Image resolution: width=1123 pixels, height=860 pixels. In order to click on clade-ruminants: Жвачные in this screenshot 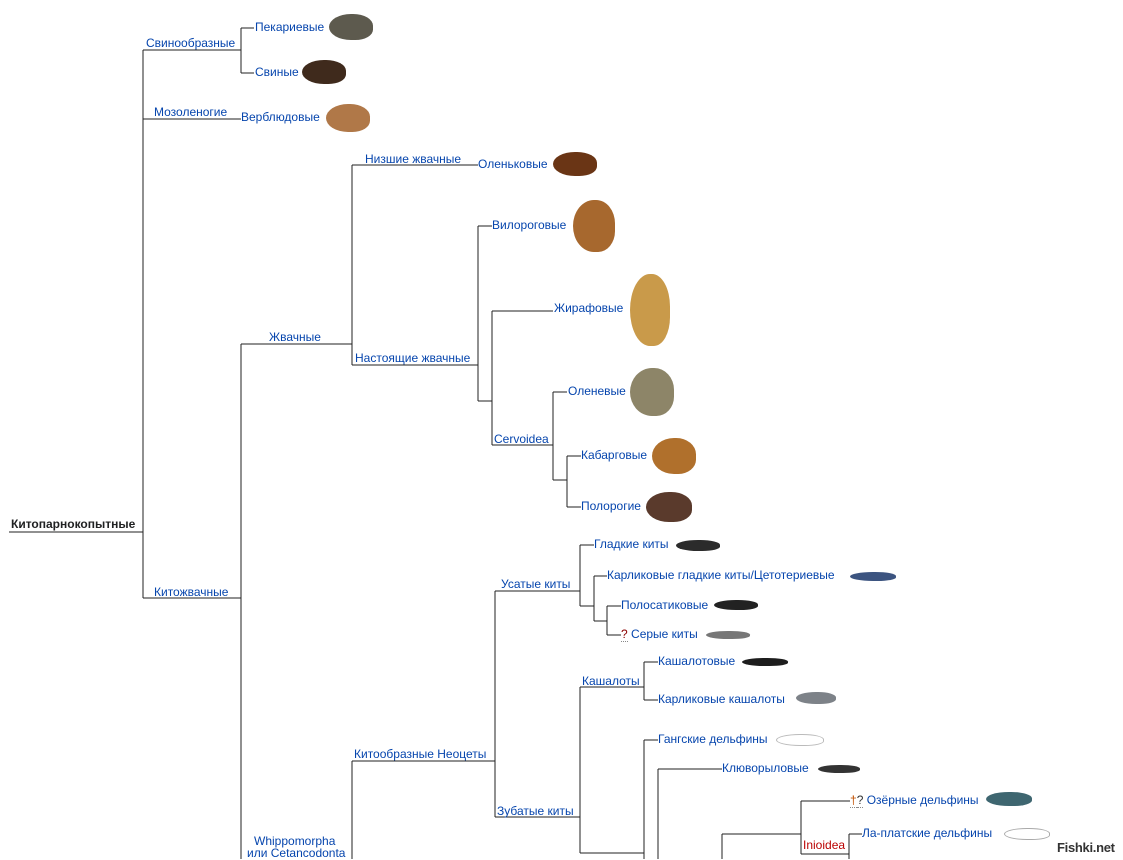, I will do `click(295, 337)`.